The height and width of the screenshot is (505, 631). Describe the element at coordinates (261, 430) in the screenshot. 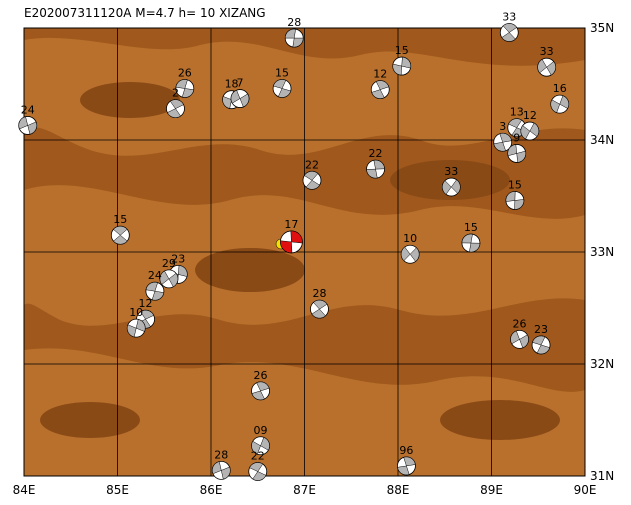

I see `depth-label: 09` at that location.